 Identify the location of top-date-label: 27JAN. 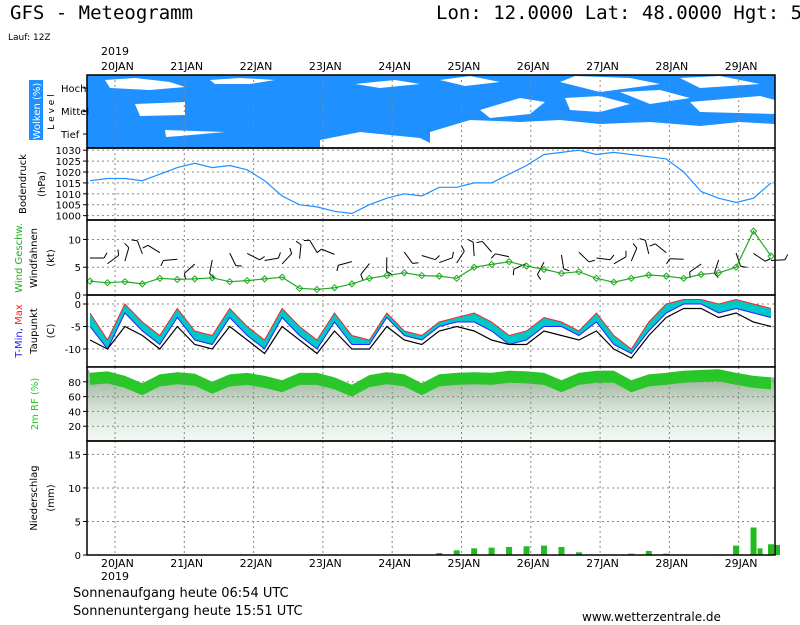
(602, 66).